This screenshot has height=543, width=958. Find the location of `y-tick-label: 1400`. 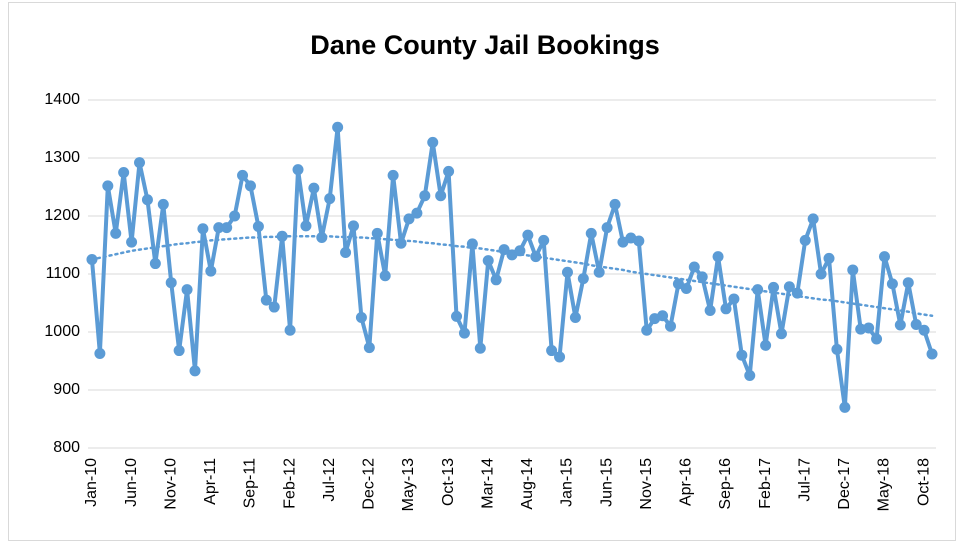

y-tick-label: 1400 is located at coordinates (62, 99).